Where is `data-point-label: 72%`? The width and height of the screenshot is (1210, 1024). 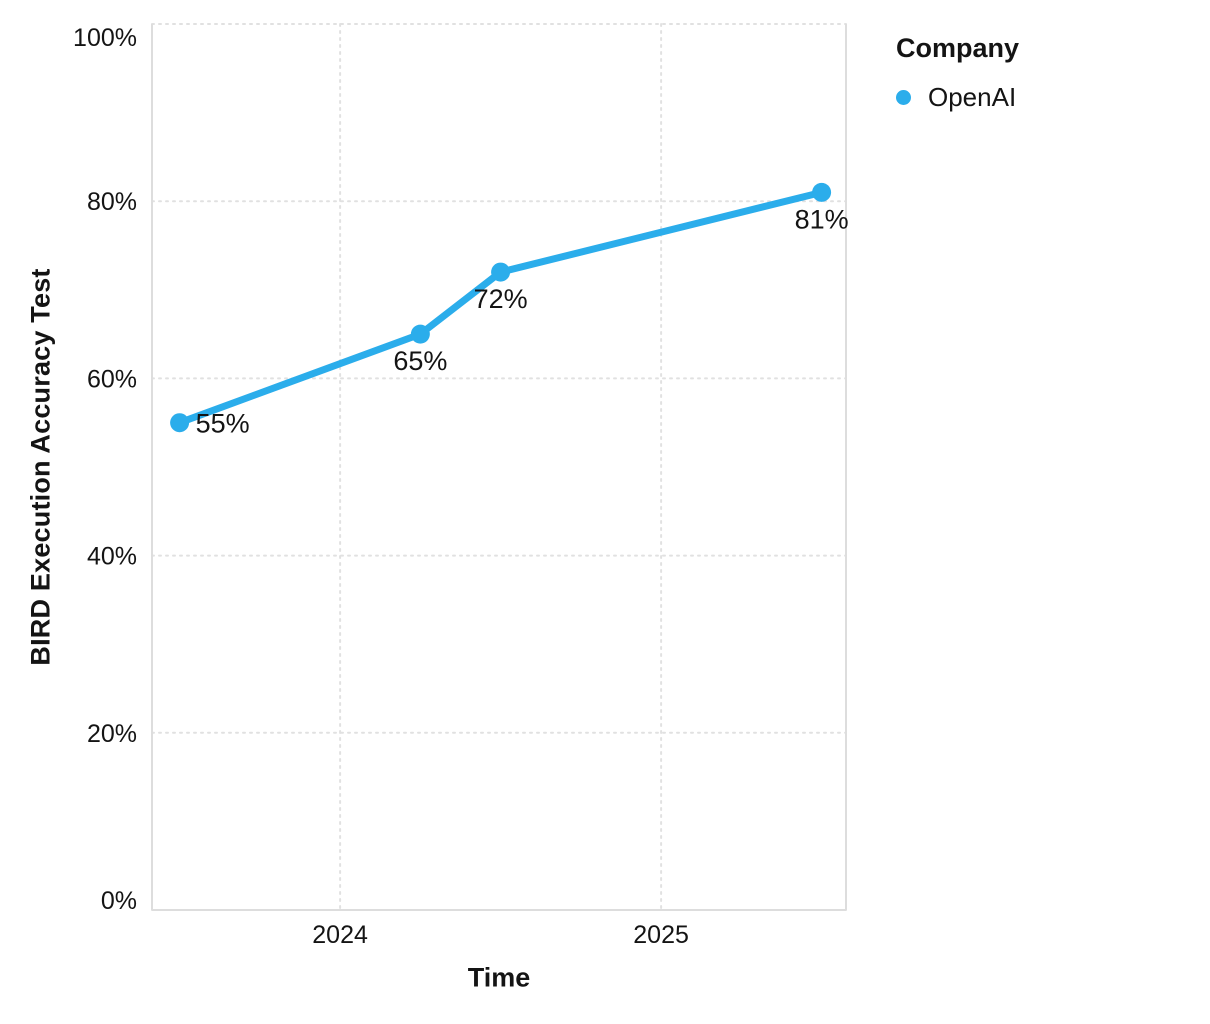 data-point-label: 72% is located at coordinates (501, 299).